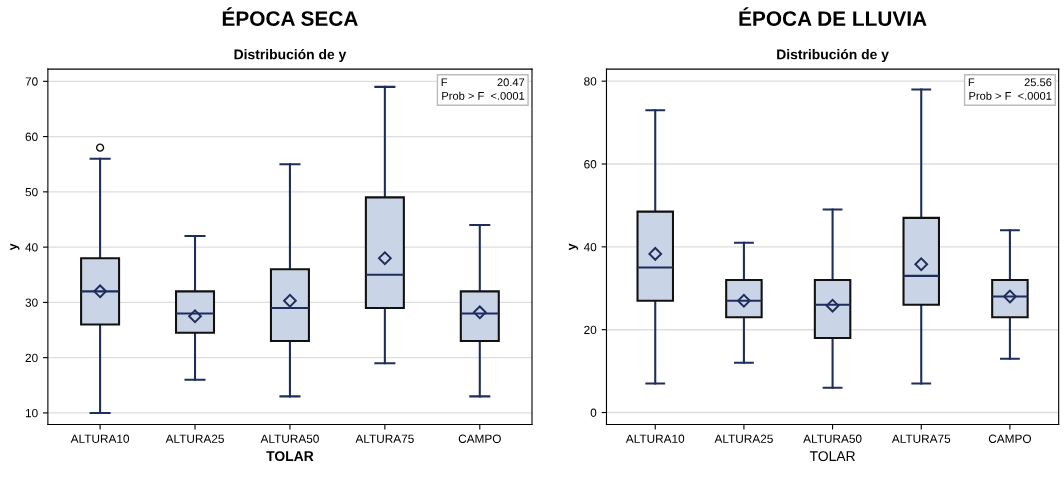 This screenshot has height=477, width=1064. I want to click on y-tick-label: 80, so click(590, 81).